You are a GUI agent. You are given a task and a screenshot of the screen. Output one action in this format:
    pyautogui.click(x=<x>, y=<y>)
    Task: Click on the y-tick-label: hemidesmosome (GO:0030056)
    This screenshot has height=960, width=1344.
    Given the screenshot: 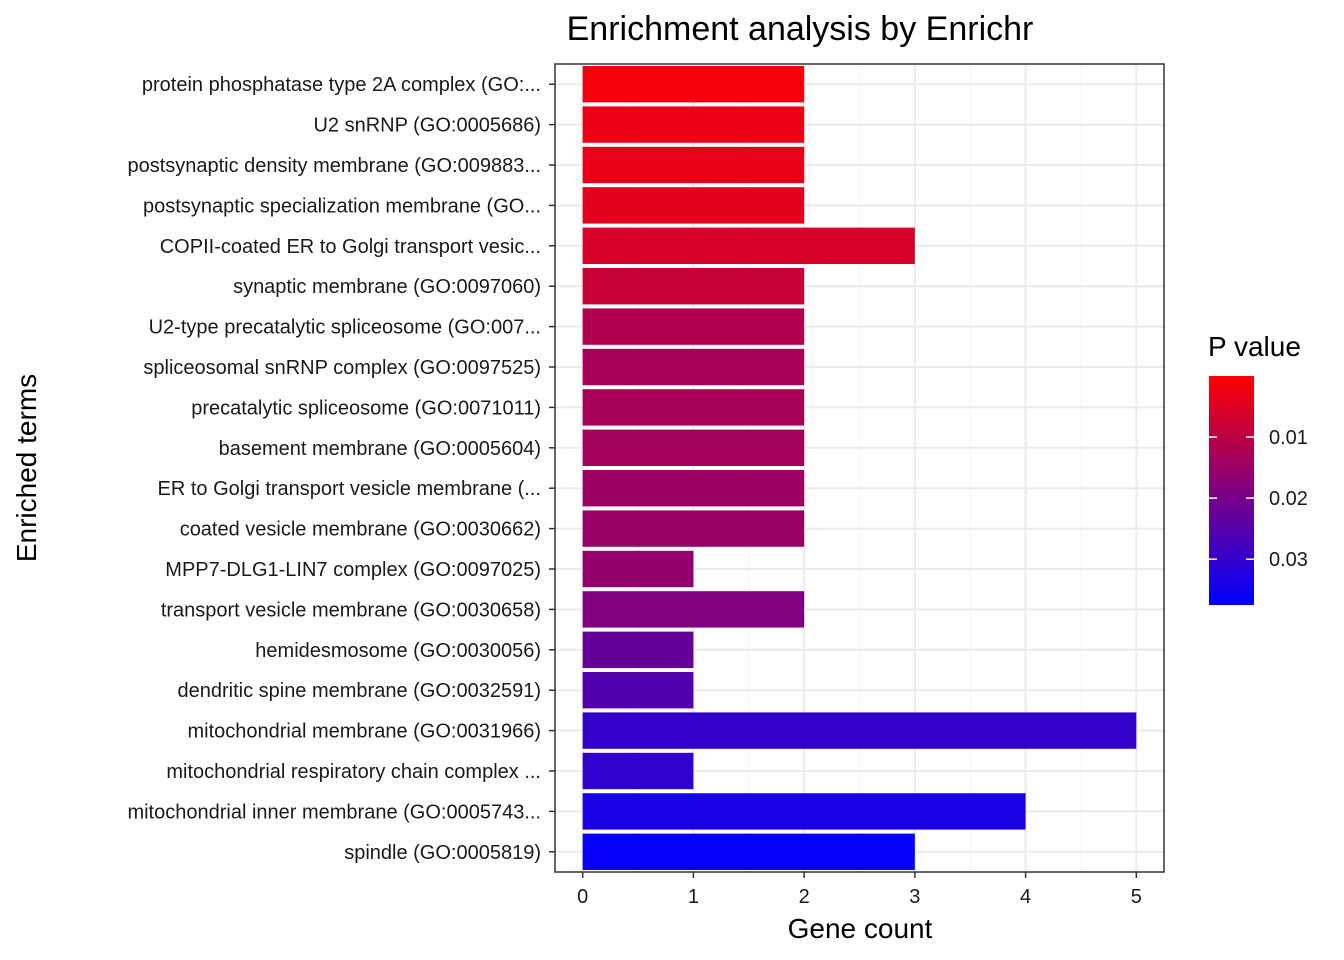 What is the action you would take?
    pyautogui.click(x=398, y=651)
    